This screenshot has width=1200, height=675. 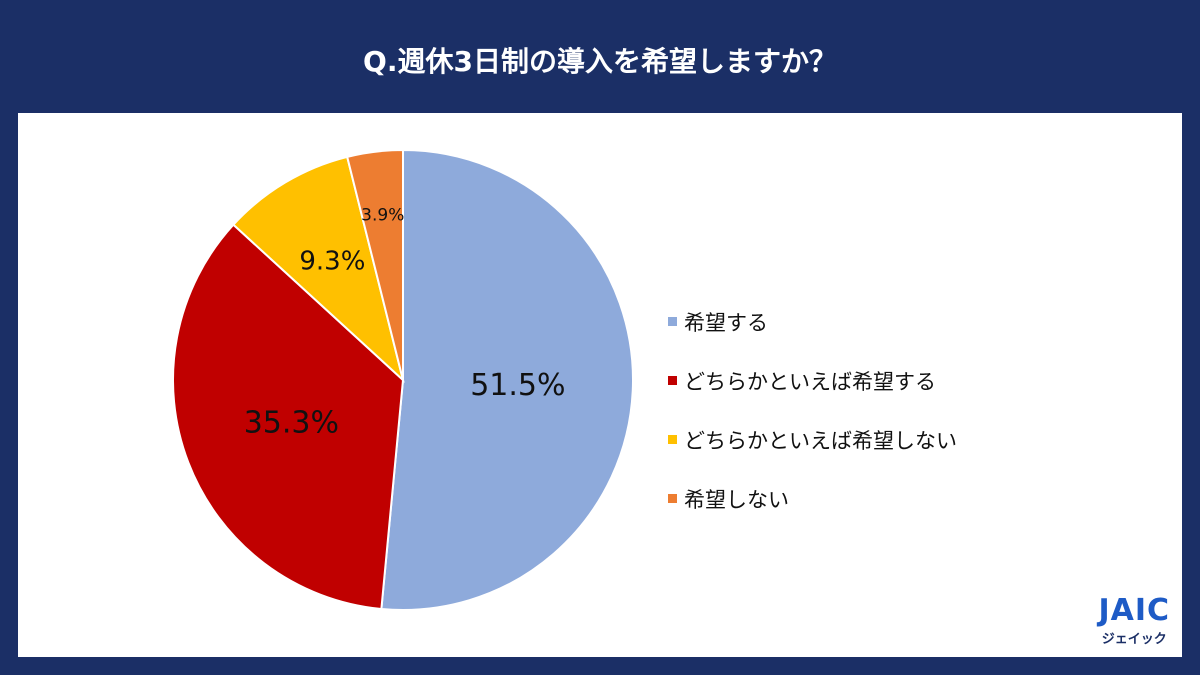 What do you see at coordinates (332, 261) in the screenshot?
I see `data-label: 9.3%` at bounding box center [332, 261].